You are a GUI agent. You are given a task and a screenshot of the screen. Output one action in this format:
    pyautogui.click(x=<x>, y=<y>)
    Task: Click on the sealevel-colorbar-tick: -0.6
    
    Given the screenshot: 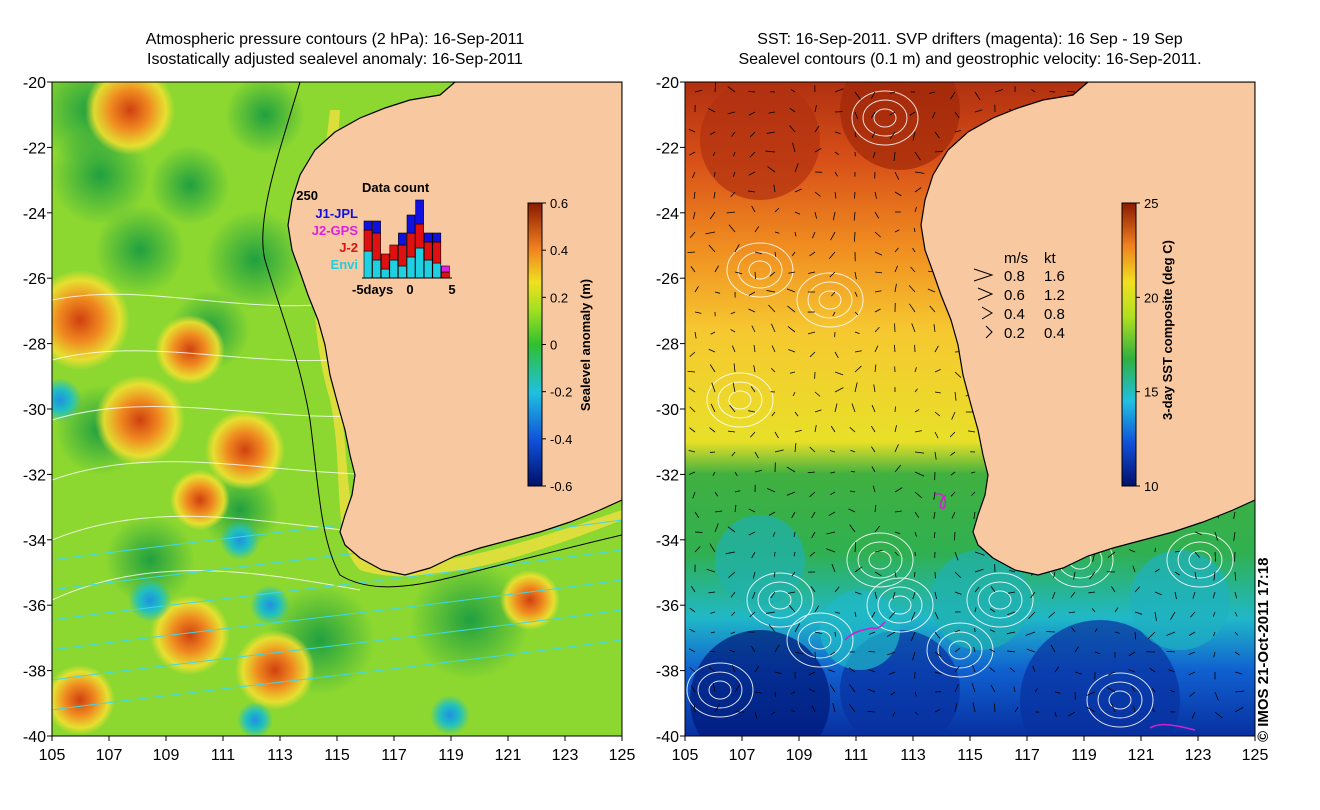 What is the action you would take?
    pyautogui.click(x=561, y=486)
    